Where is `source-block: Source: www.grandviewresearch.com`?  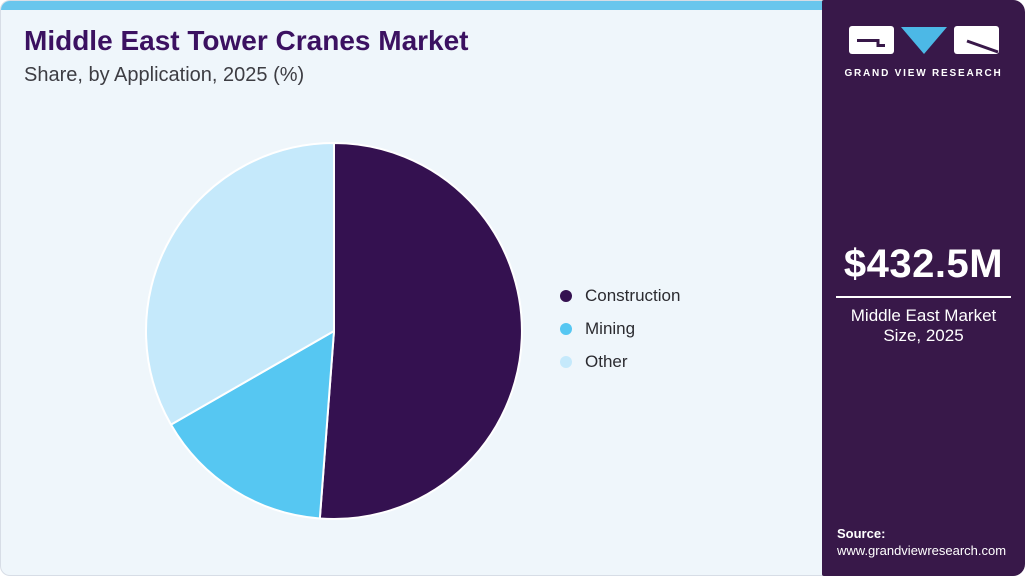
source-block: Source: www.grandviewresearch.com is located at coordinates (921, 542).